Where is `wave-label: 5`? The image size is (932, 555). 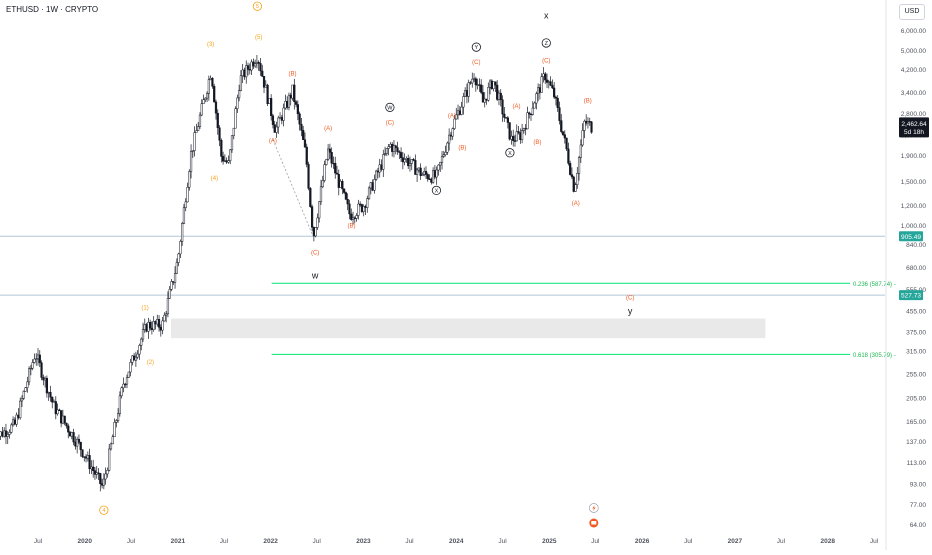 wave-label: 5 is located at coordinates (257, 7).